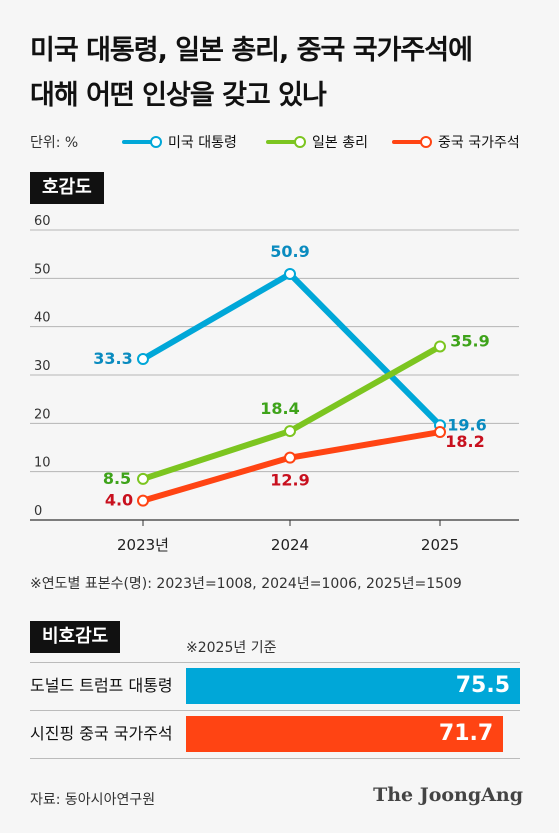 The image size is (559, 833). What do you see at coordinates (38, 511) in the screenshot?
I see `y-tick-label: 0` at bounding box center [38, 511].